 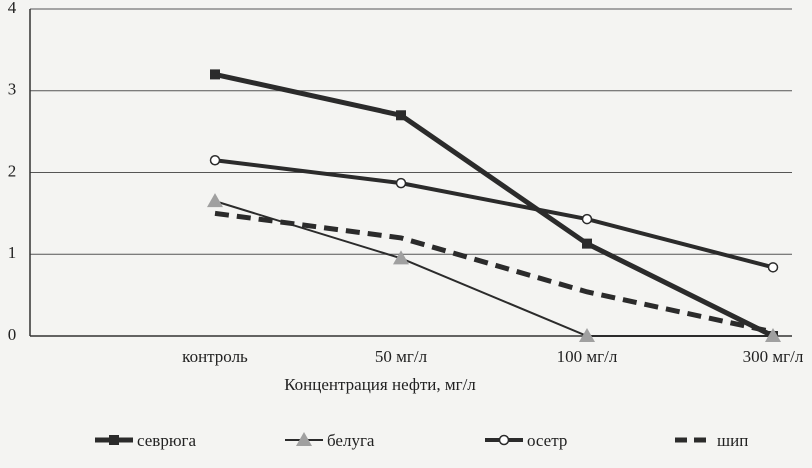 I want to click on x-tick-label: 300 мг/л, so click(x=773, y=356).